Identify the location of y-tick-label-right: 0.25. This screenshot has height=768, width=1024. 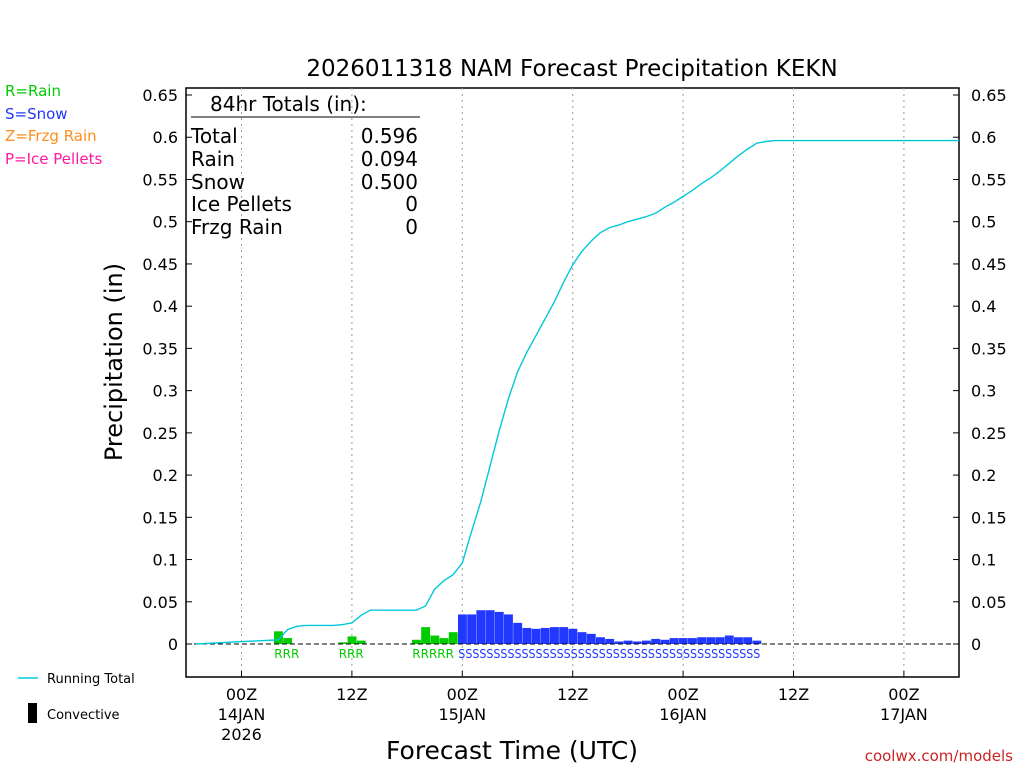
(989, 433).